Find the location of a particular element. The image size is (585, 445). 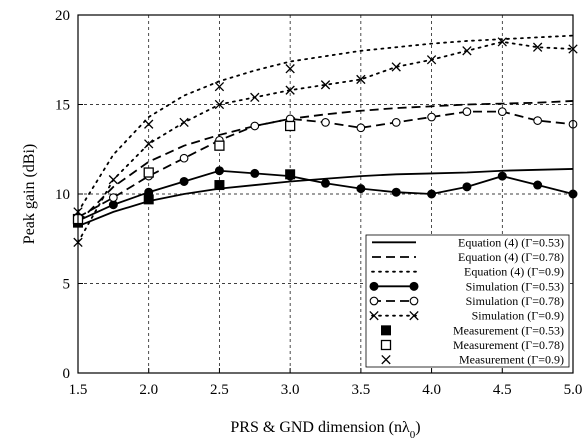

legend-entry: Simulation (Γ=0.53) is located at coordinates (466, 286).